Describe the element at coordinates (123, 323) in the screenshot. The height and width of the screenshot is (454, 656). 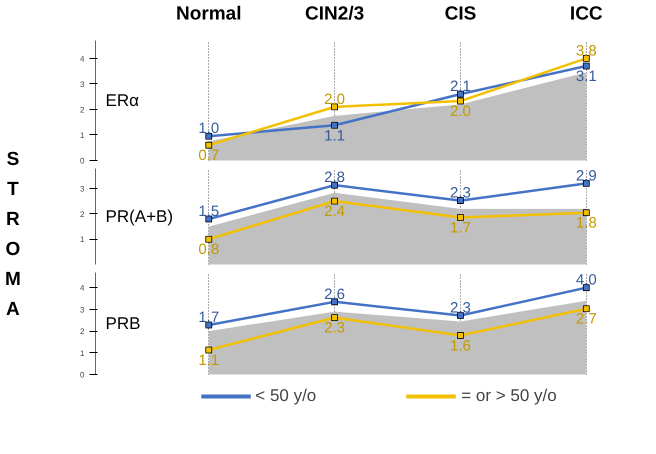
I see `text: PRB` at that location.